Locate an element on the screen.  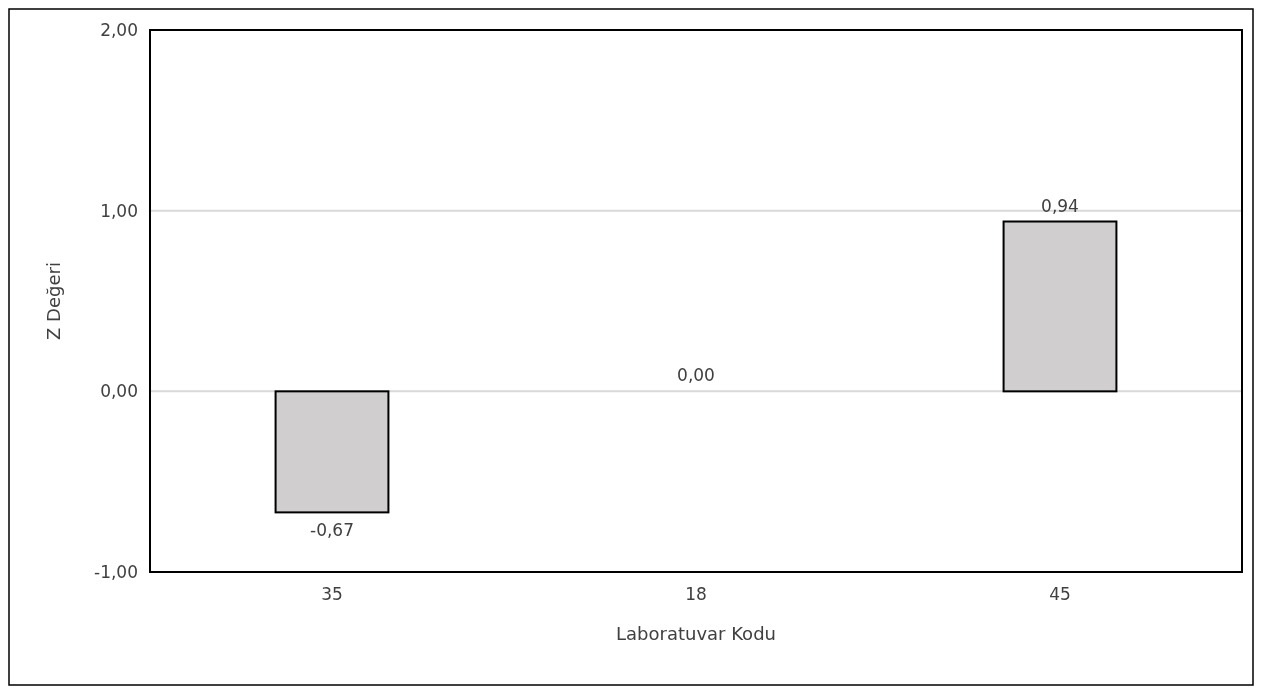
y-tick-label: 2,00 is located at coordinates (119, 29).